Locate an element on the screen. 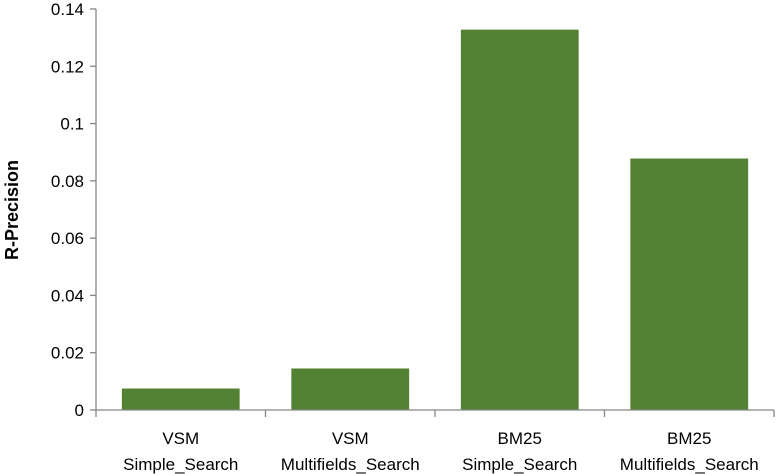  y-tick-label: 0.06 is located at coordinates (67, 238).